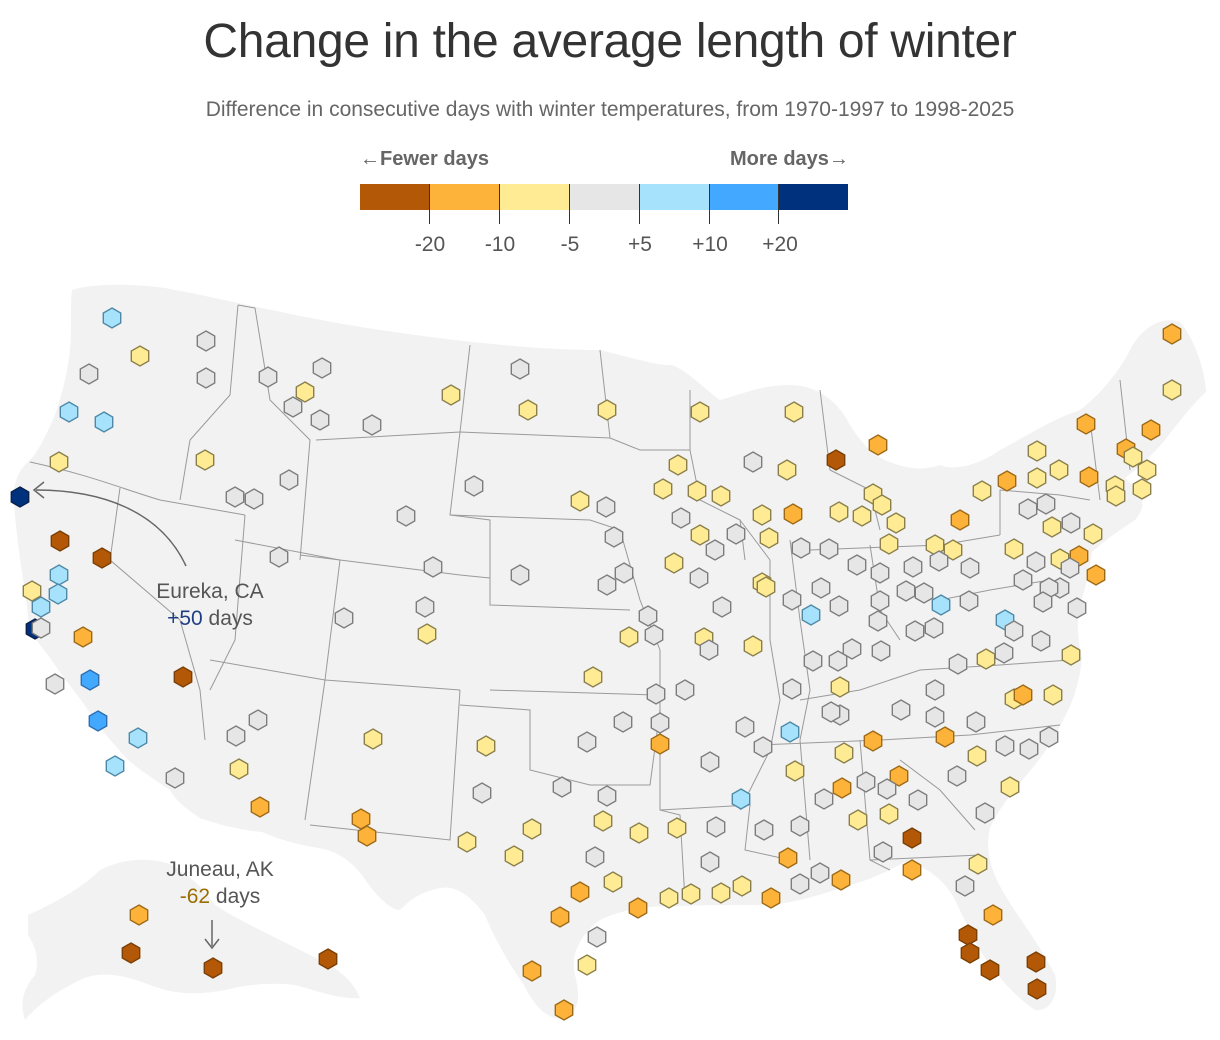 The width and height of the screenshot is (1220, 1040). What do you see at coordinates (570, 244) in the screenshot?
I see `legend-tick-label: -5` at bounding box center [570, 244].